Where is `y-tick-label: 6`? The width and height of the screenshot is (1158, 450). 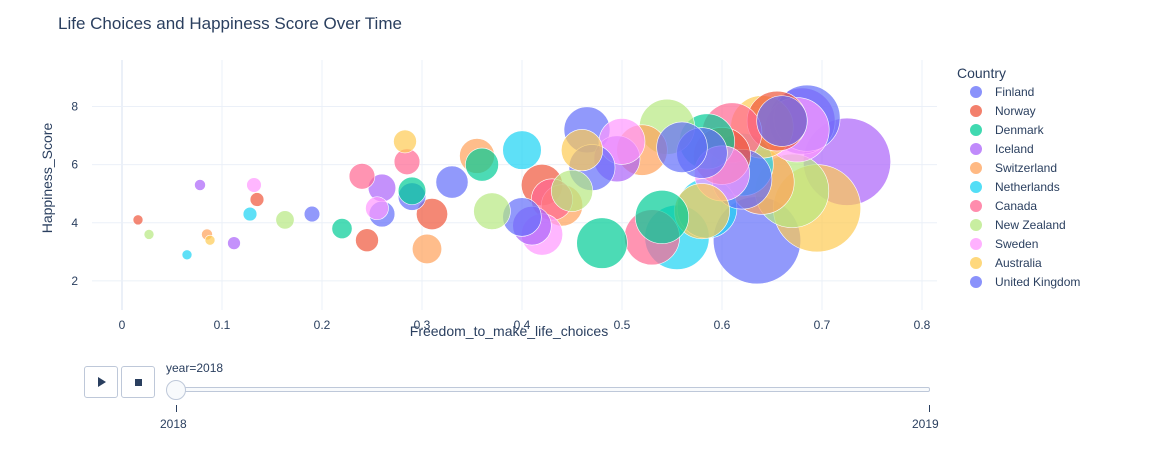
y-tick-label: 6 is located at coordinates (74, 165).